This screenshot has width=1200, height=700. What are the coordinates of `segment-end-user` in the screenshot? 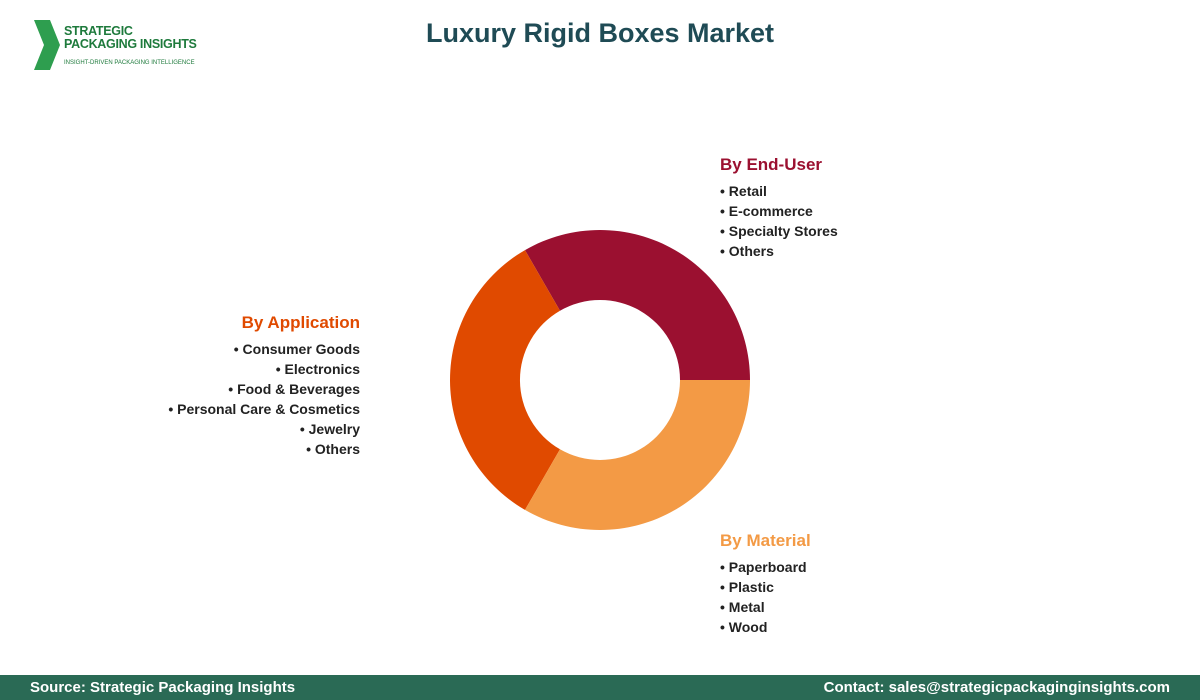 It's located at (637, 305).